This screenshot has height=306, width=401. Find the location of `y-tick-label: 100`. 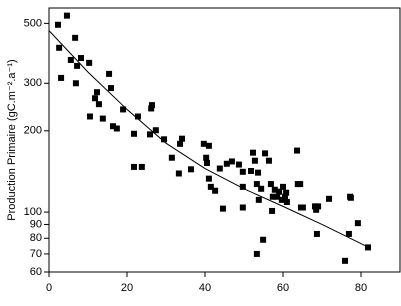

y-tick-label: 100 is located at coordinates (33, 212).